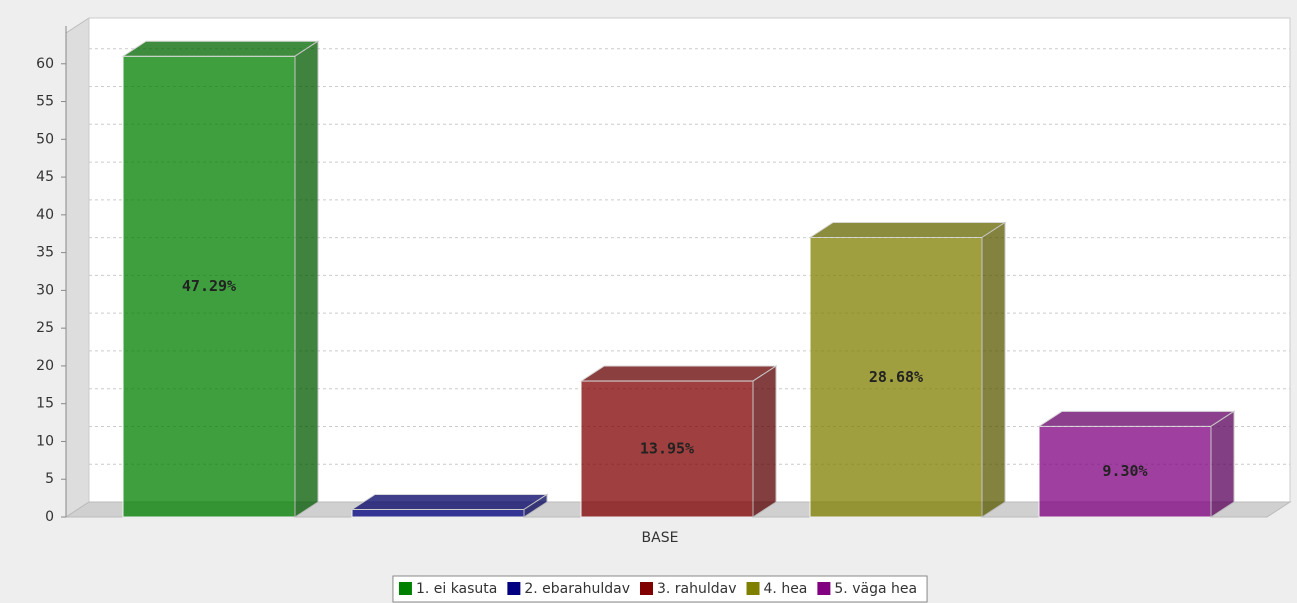  What do you see at coordinates (45, 253) in the screenshot?
I see `y-tick-label: 35` at bounding box center [45, 253].